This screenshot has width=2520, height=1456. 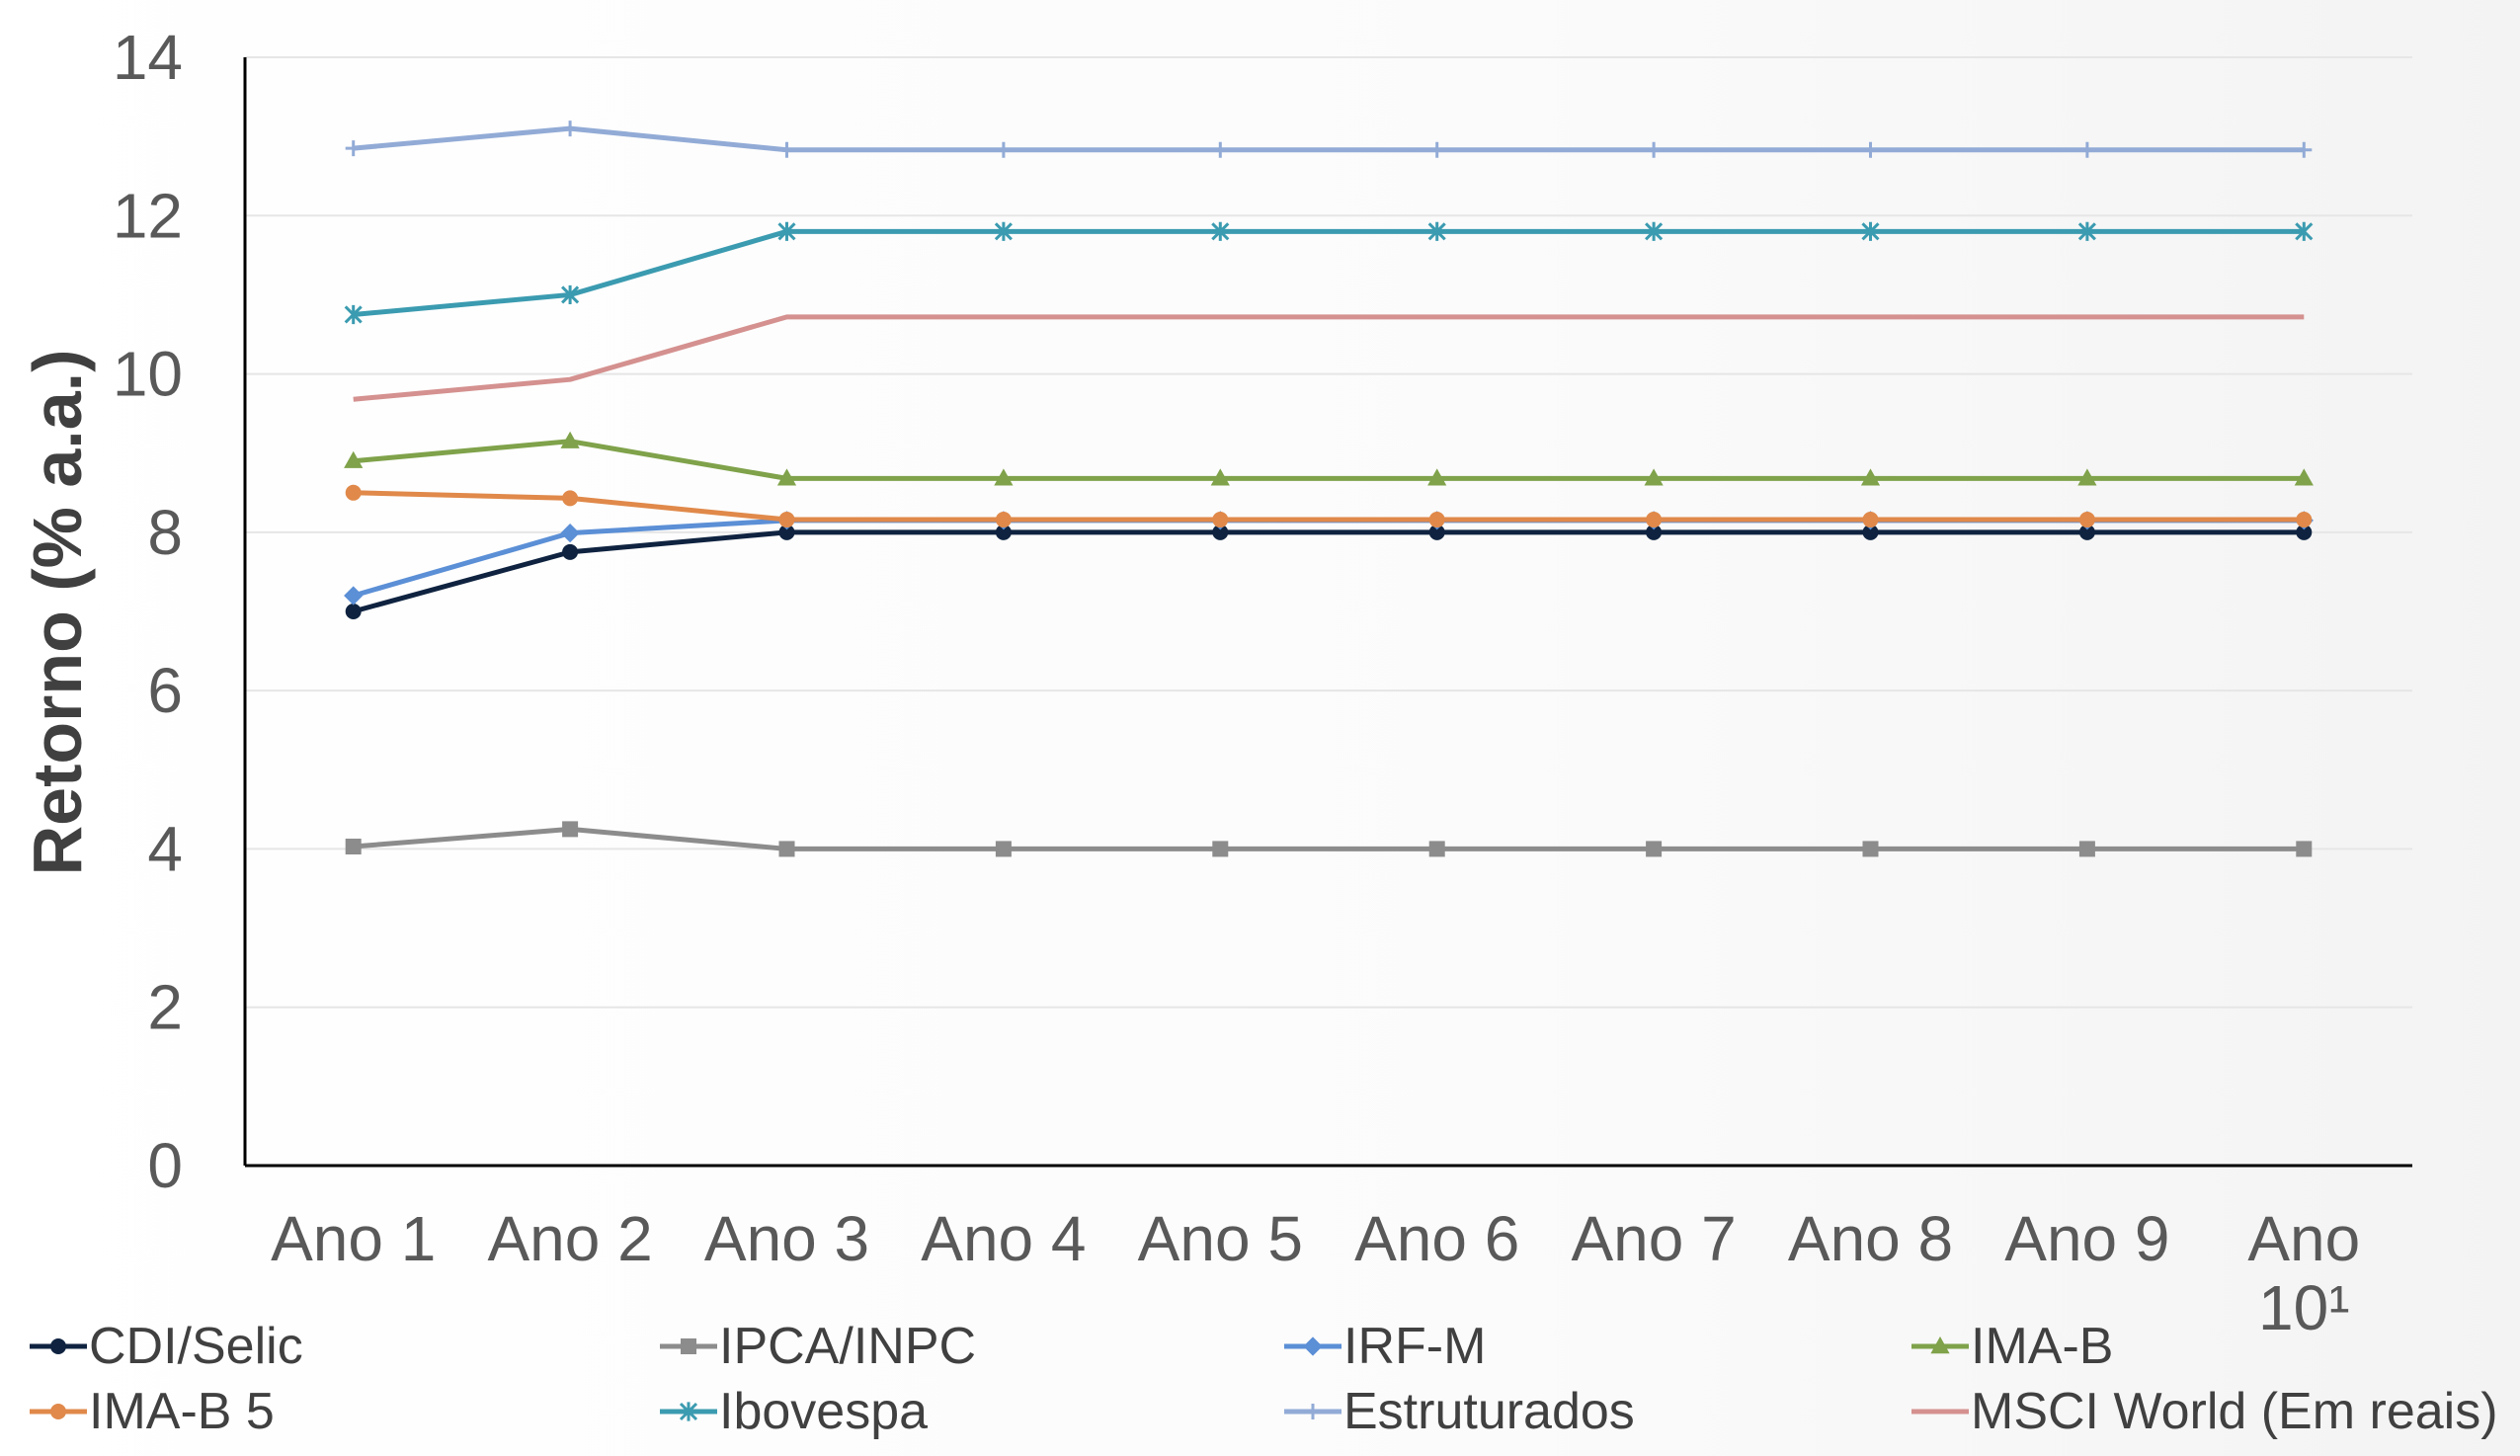 What do you see at coordinates (353, 1238) in the screenshot?
I see `x-tick-label: Ano 1` at bounding box center [353, 1238].